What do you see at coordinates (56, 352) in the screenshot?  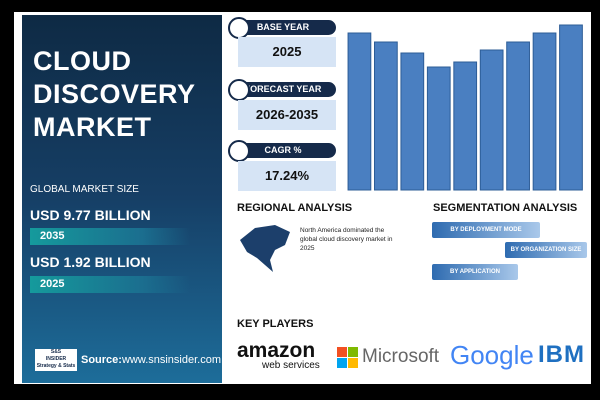 I see `logo-text: S&S` at bounding box center [56, 352].